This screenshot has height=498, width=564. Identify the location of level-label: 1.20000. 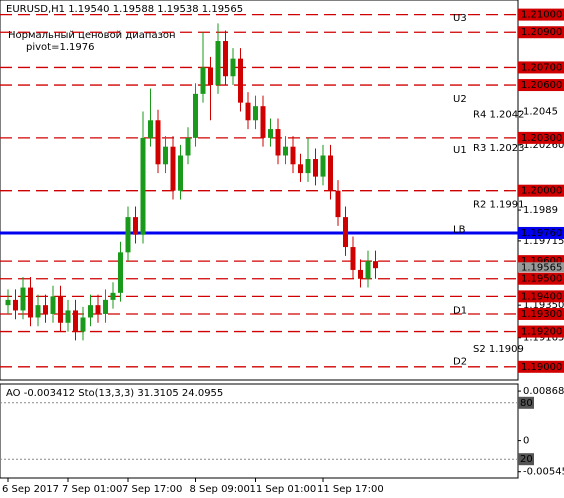
(541, 191).